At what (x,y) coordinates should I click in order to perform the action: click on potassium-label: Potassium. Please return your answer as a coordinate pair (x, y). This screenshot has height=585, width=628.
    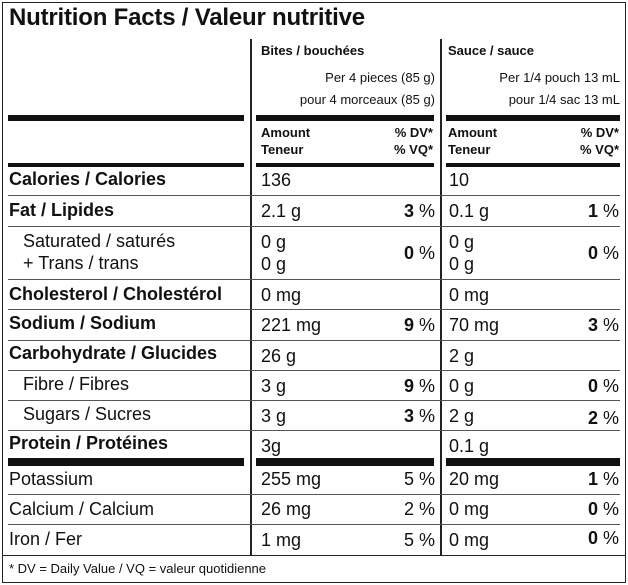
    Looking at the image, I should click on (51, 479).